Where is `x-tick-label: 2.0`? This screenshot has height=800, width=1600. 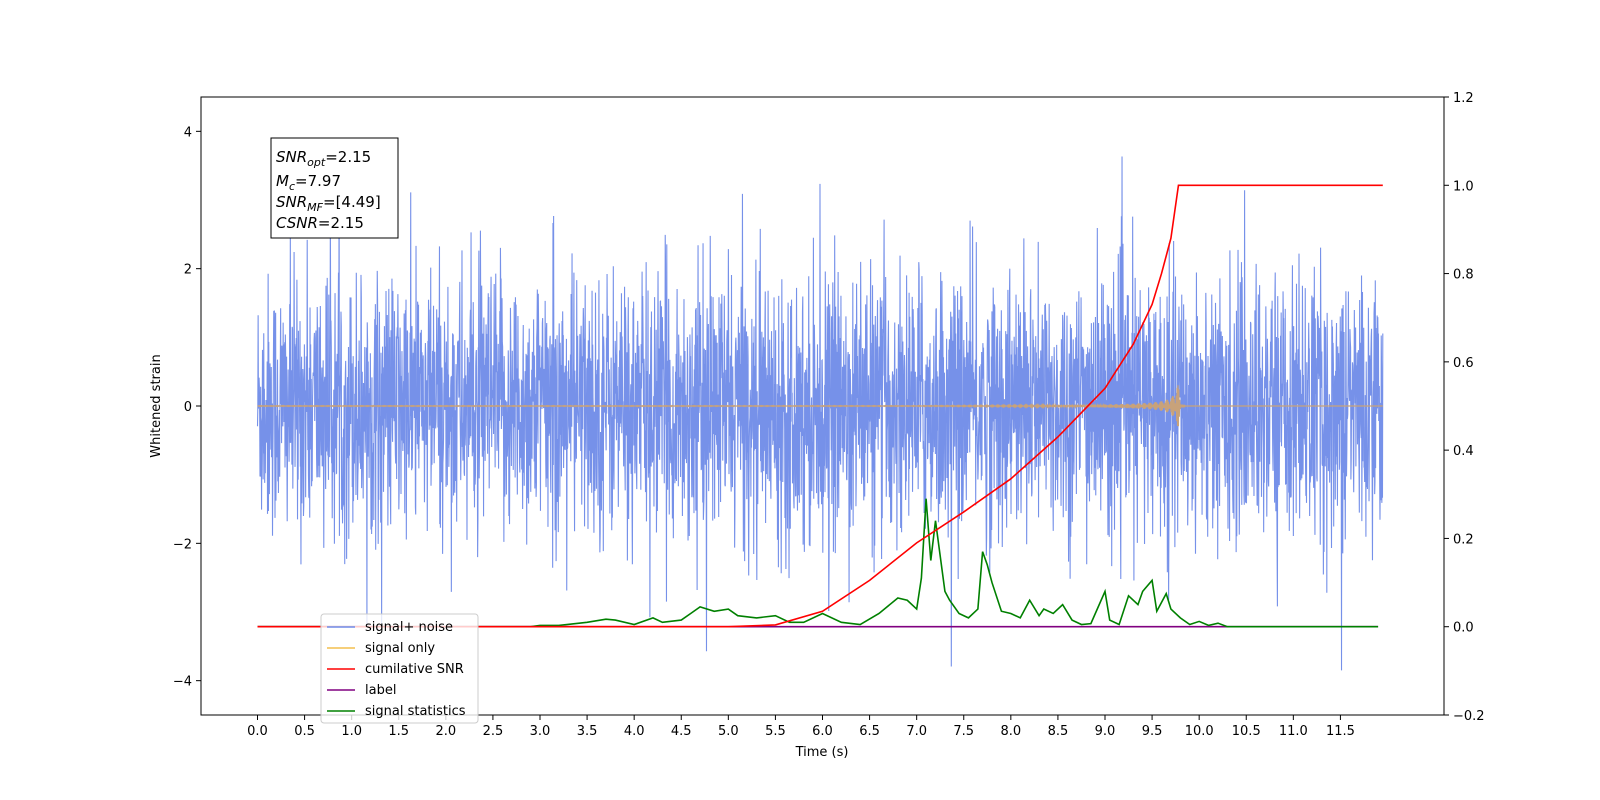
x-tick-label: 2.0 is located at coordinates (445, 731).